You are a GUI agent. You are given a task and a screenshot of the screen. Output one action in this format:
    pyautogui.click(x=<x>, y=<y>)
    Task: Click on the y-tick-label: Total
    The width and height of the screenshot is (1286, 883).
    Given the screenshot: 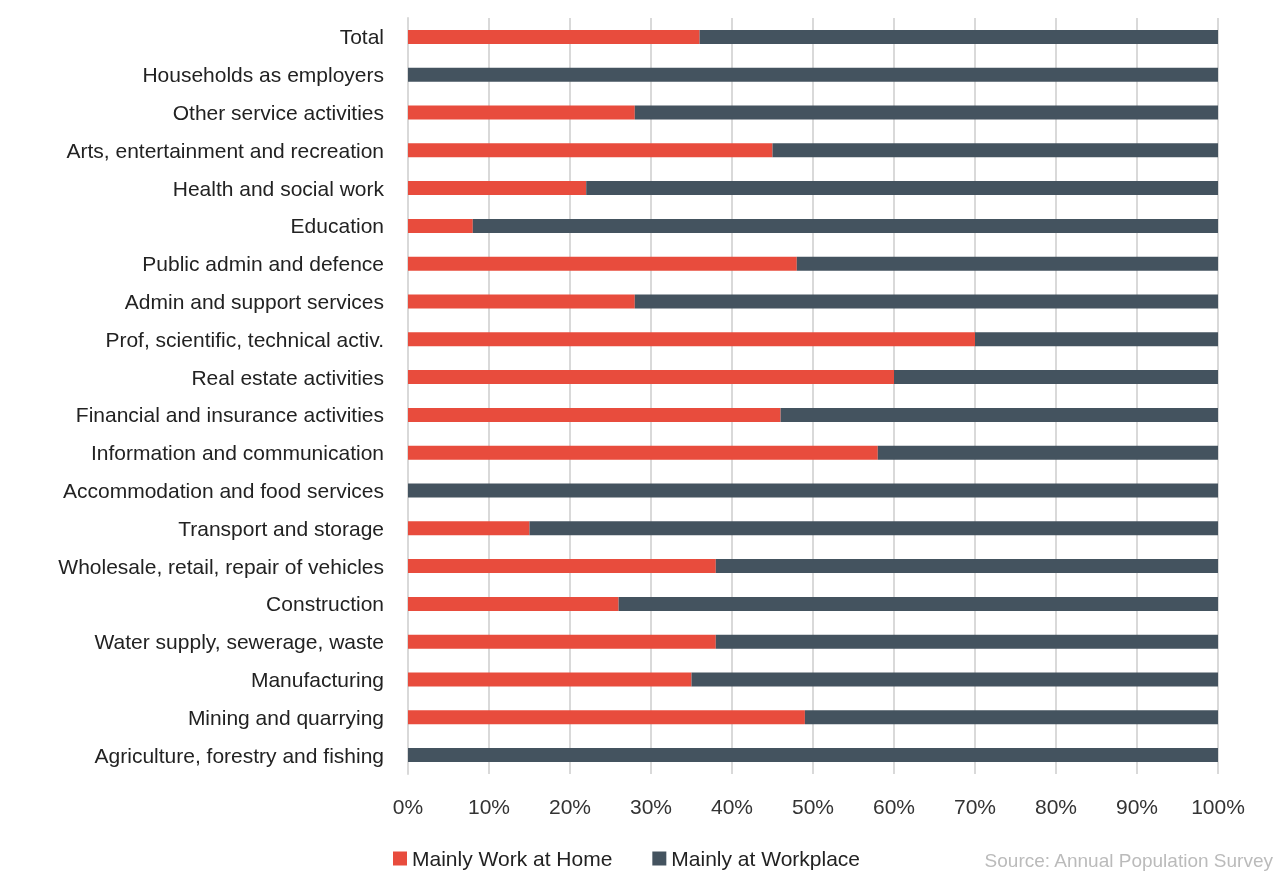 What is the action you would take?
    pyautogui.click(x=361, y=37)
    